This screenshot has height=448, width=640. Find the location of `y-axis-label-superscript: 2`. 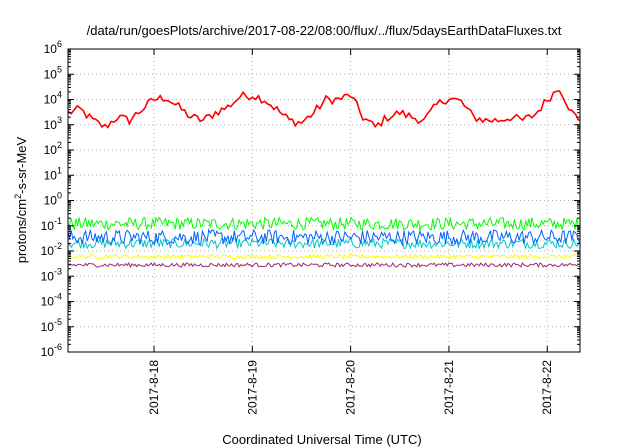

y-axis-label-superscript: 2 is located at coordinates (18, 196).